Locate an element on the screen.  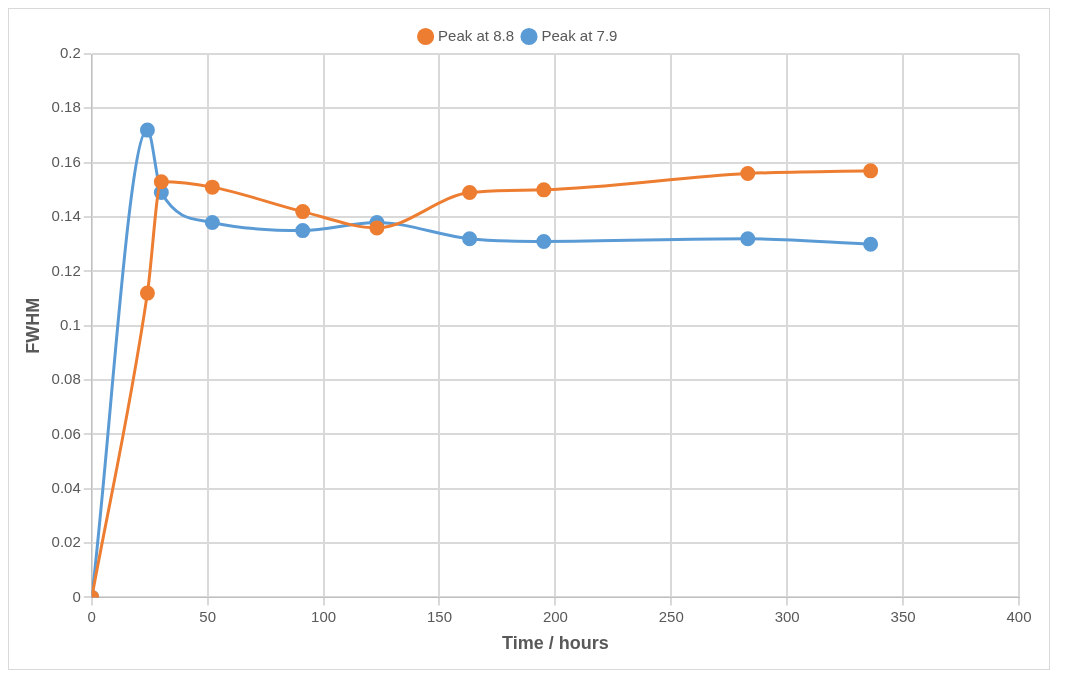
x-tick-label: 350 is located at coordinates (903, 616).